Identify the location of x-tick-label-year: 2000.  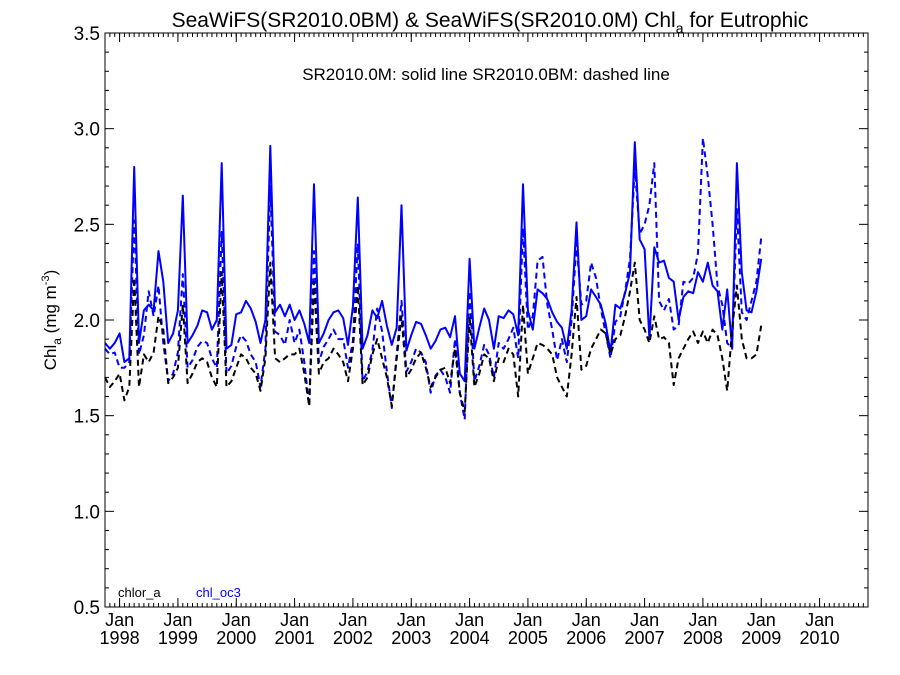
(236, 638).